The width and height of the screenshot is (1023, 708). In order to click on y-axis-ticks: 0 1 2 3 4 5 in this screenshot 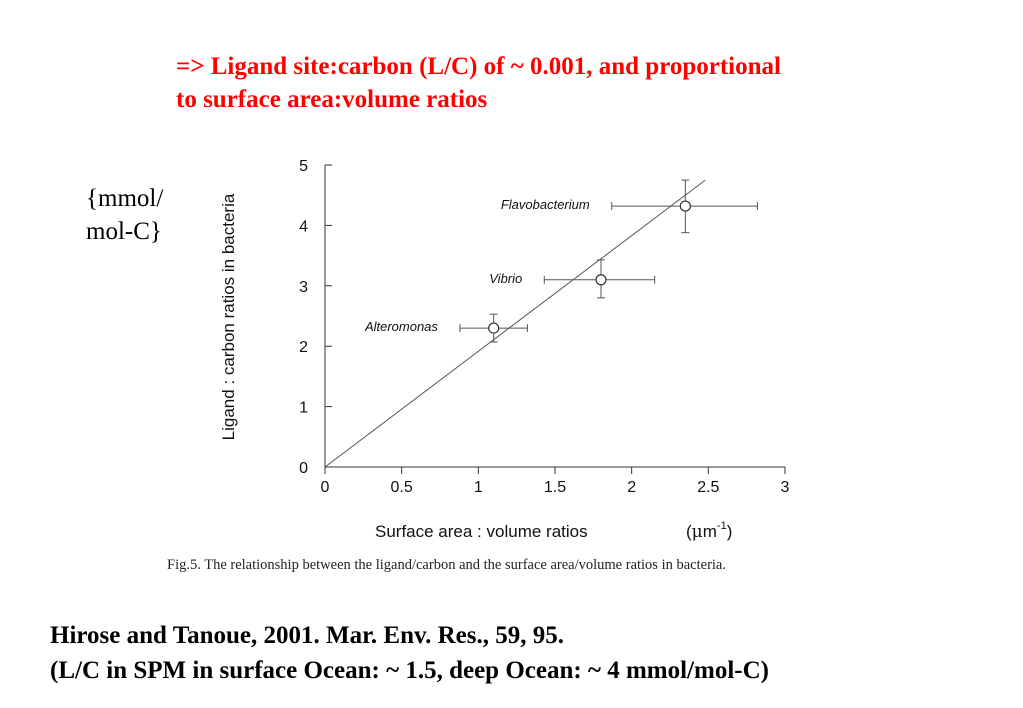, I will do `click(315, 317)`.